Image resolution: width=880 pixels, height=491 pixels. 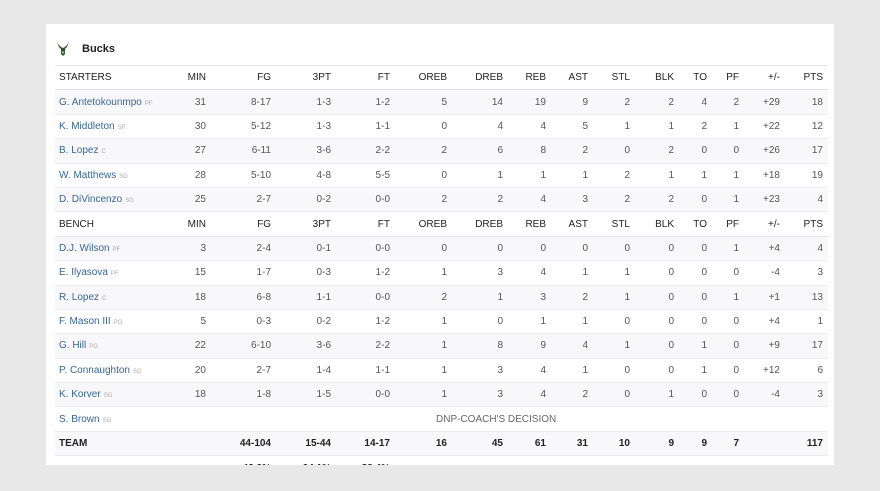 I want to click on stat-cell: 15, so click(x=200, y=273).